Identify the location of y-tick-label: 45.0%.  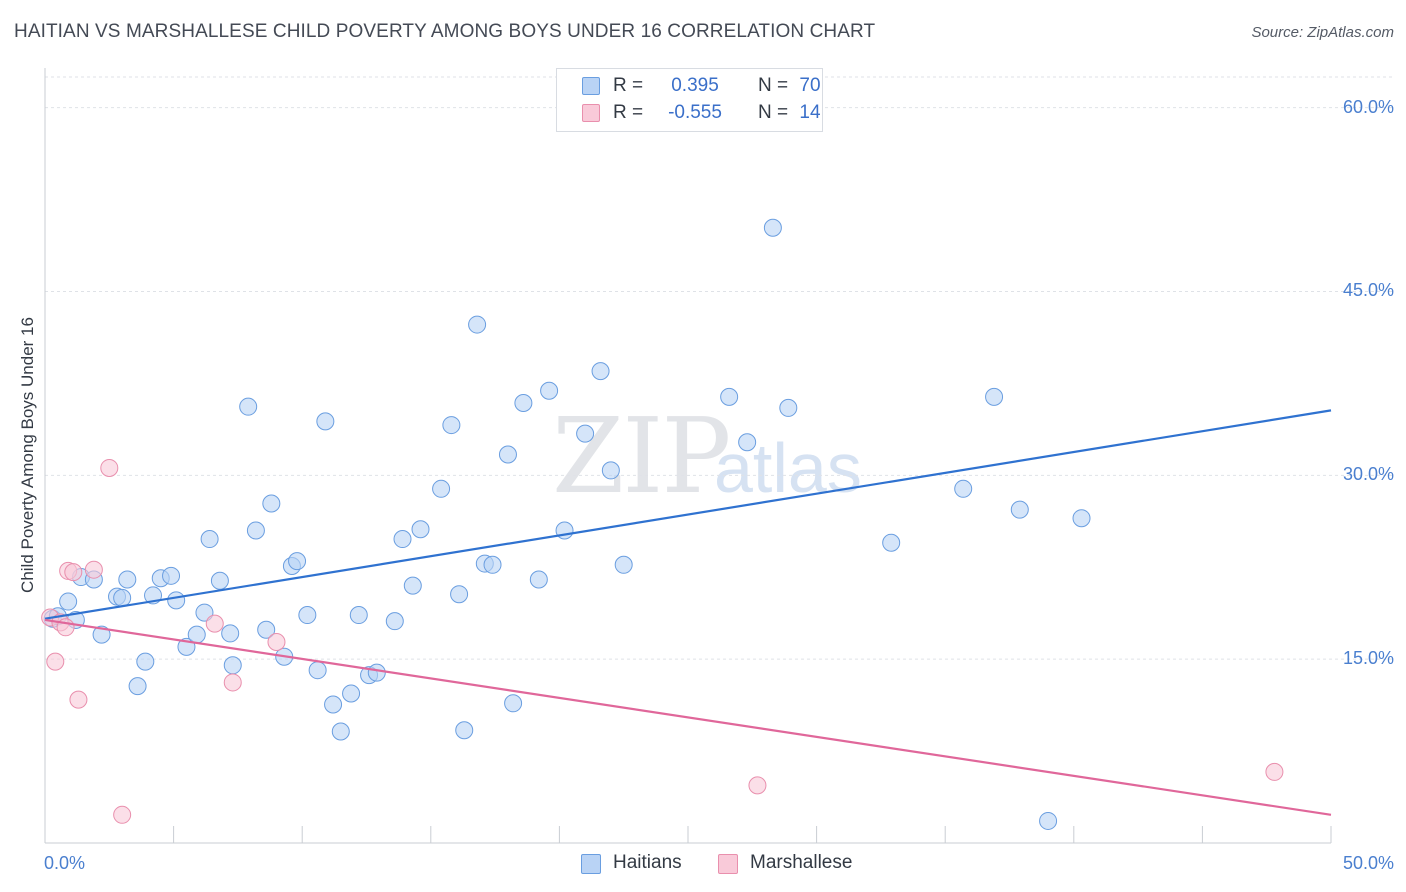
(1368, 290).